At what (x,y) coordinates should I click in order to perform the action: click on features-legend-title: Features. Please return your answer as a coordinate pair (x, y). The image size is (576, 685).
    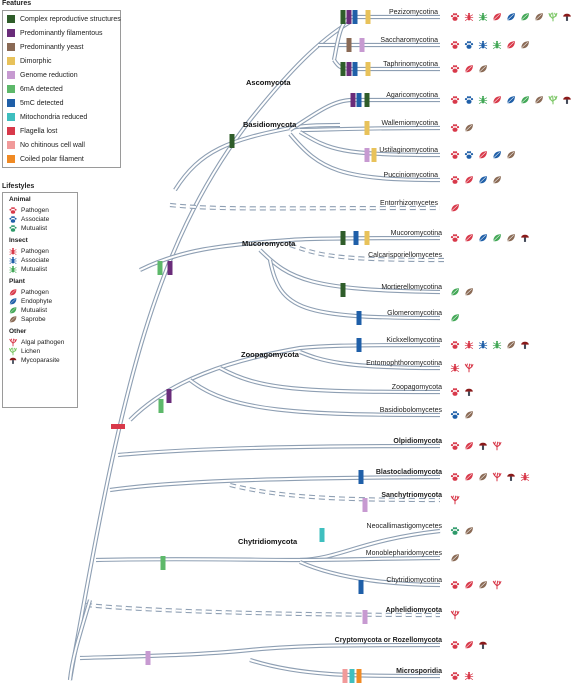
    Looking at the image, I should click on (17, 3).